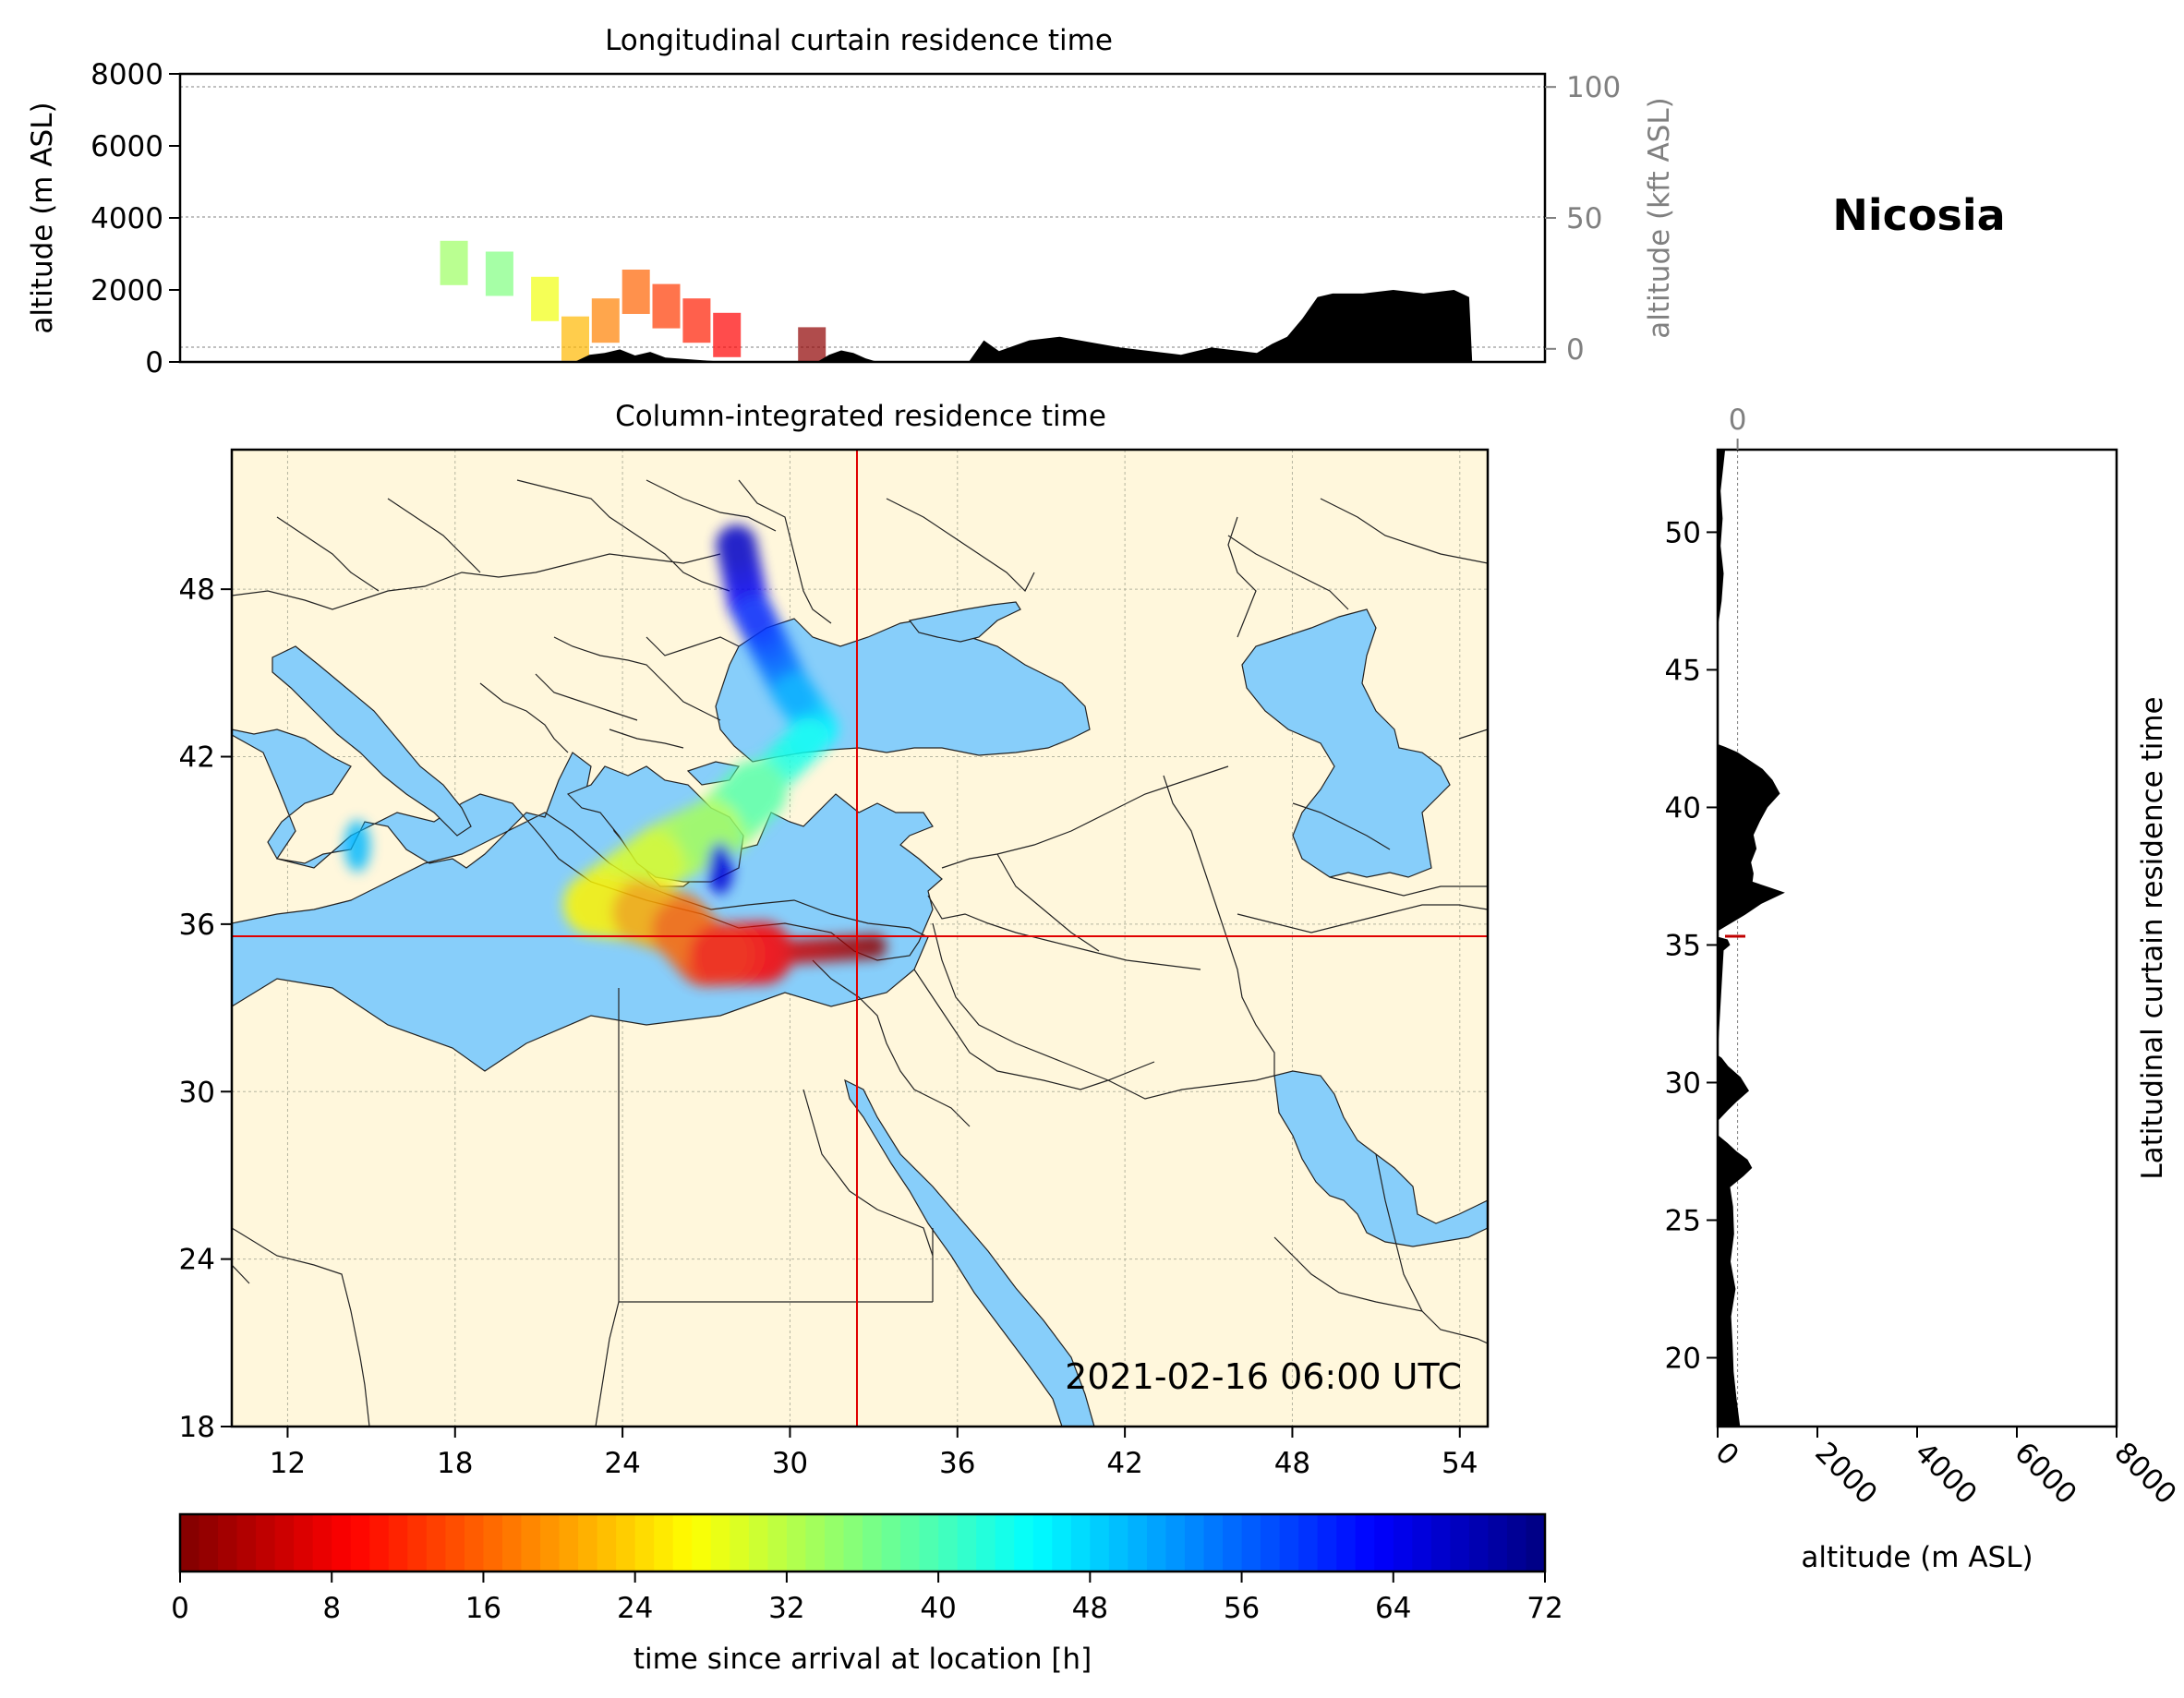 This screenshot has width=2184, height=1698. Describe the element at coordinates (859, 40) in the screenshot. I see `top-panel-title: Longitudinal curtain residence time` at that location.